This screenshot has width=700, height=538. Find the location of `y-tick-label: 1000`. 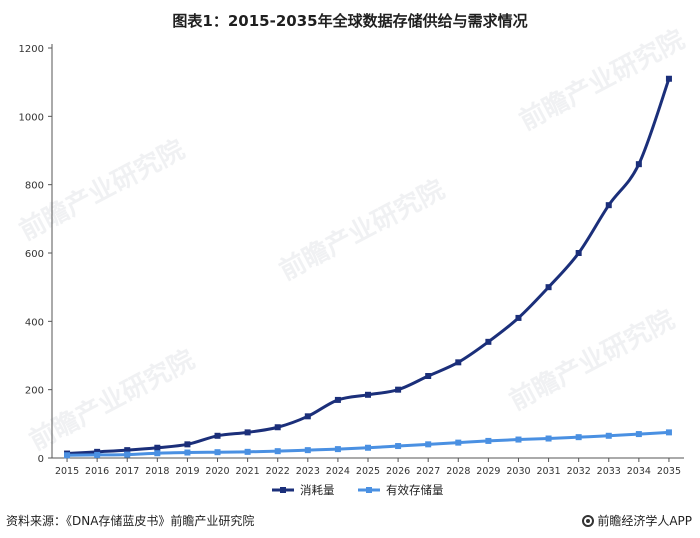

y-tick-label: 1000 is located at coordinates (31, 117).